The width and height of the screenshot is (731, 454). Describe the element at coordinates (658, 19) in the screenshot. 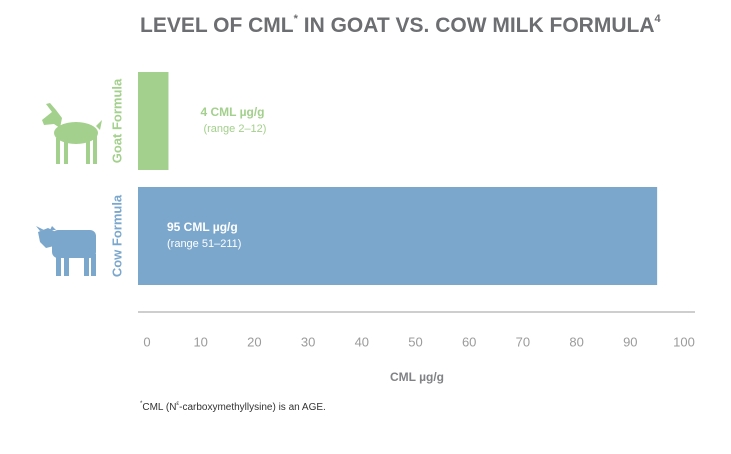

I see `title-ref: 4` at that location.